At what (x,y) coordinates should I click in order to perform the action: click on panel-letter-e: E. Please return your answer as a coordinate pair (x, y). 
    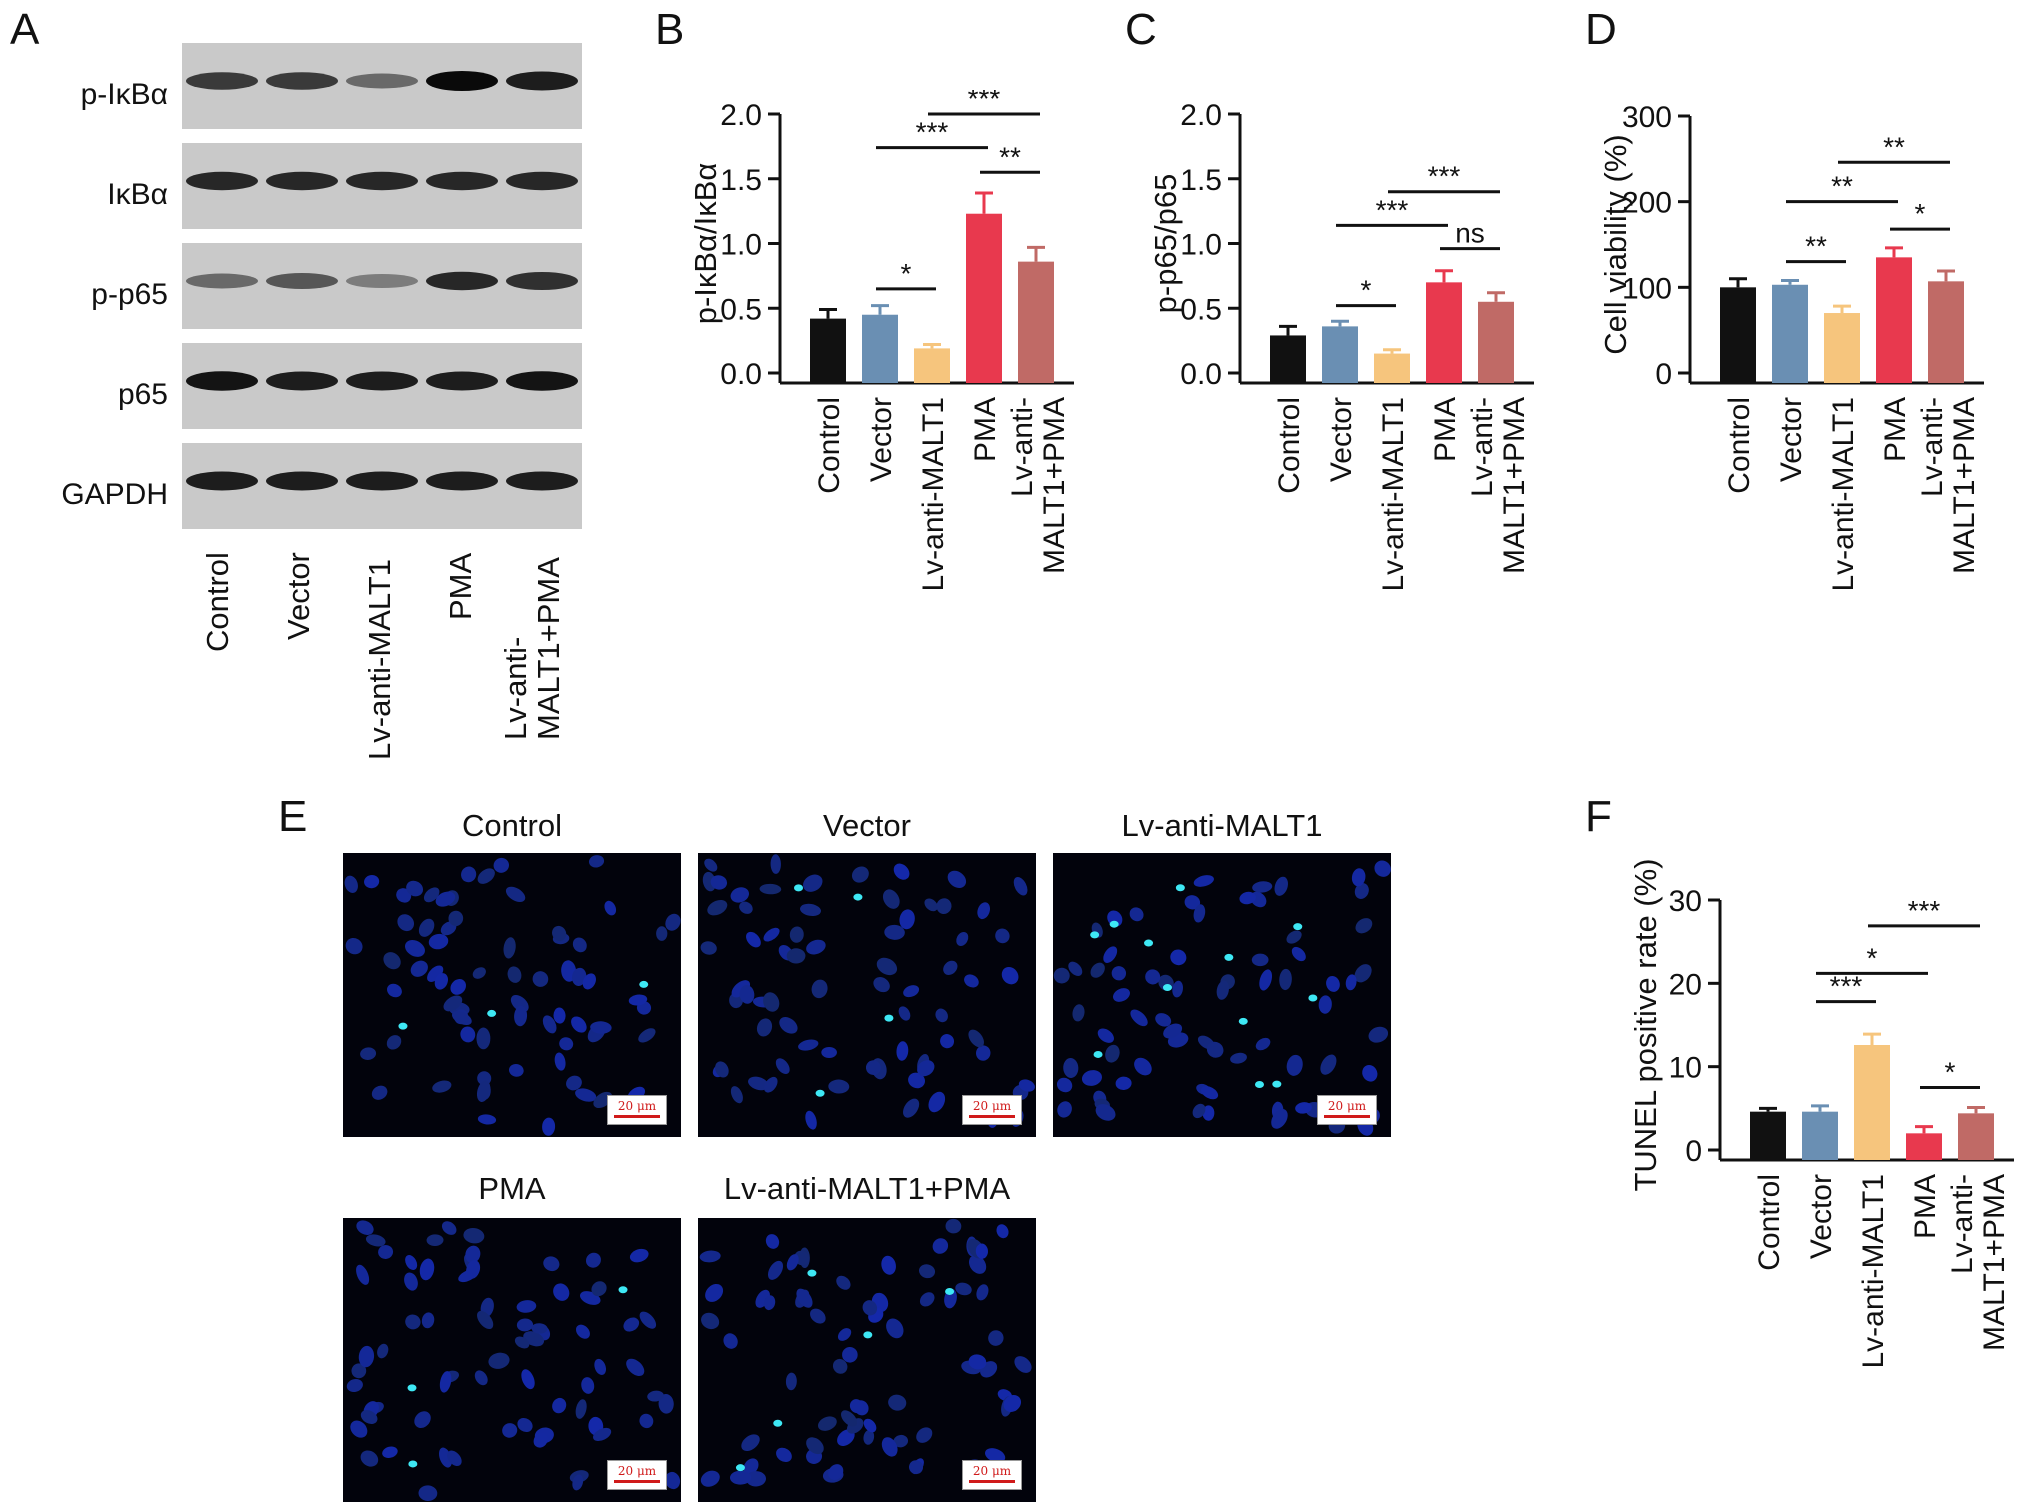
    Looking at the image, I should click on (293, 816).